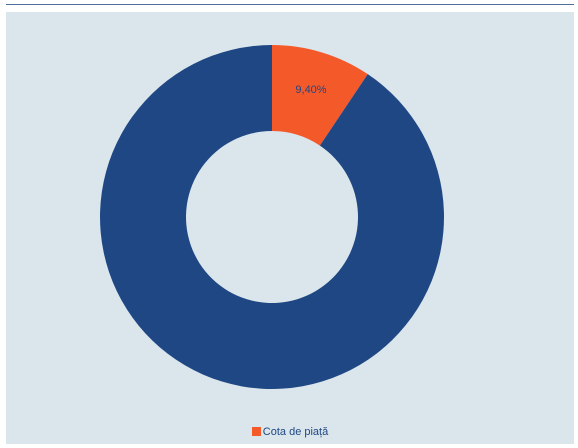 This screenshot has width=578, height=448. Describe the element at coordinates (295, 432) in the screenshot. I see `legend-label-share: Cota de piață` at that location.